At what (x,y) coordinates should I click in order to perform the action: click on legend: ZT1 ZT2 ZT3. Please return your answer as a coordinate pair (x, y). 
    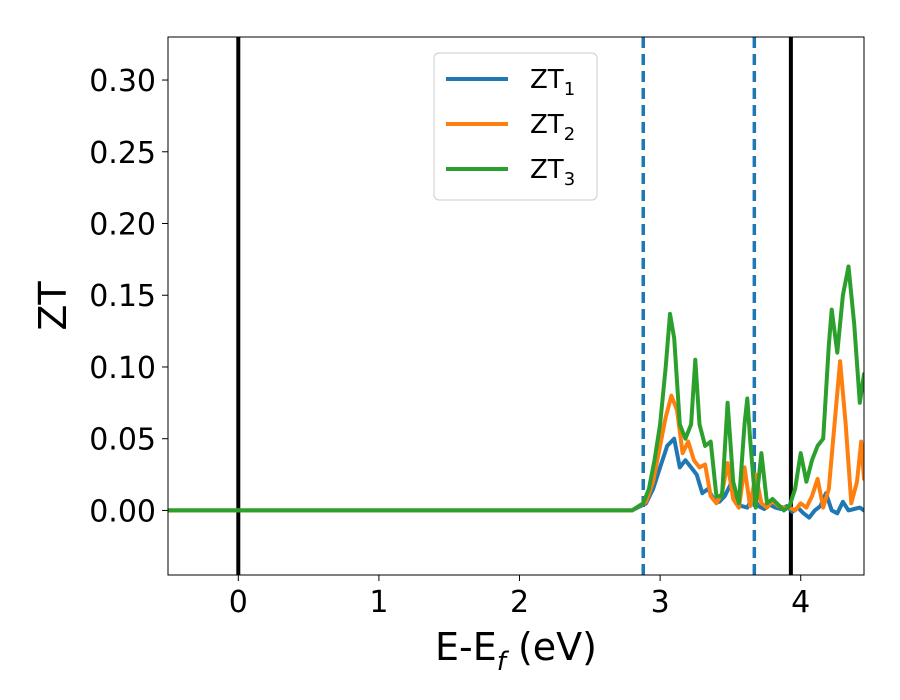
    Looking at the image, I should click on (515, 126).